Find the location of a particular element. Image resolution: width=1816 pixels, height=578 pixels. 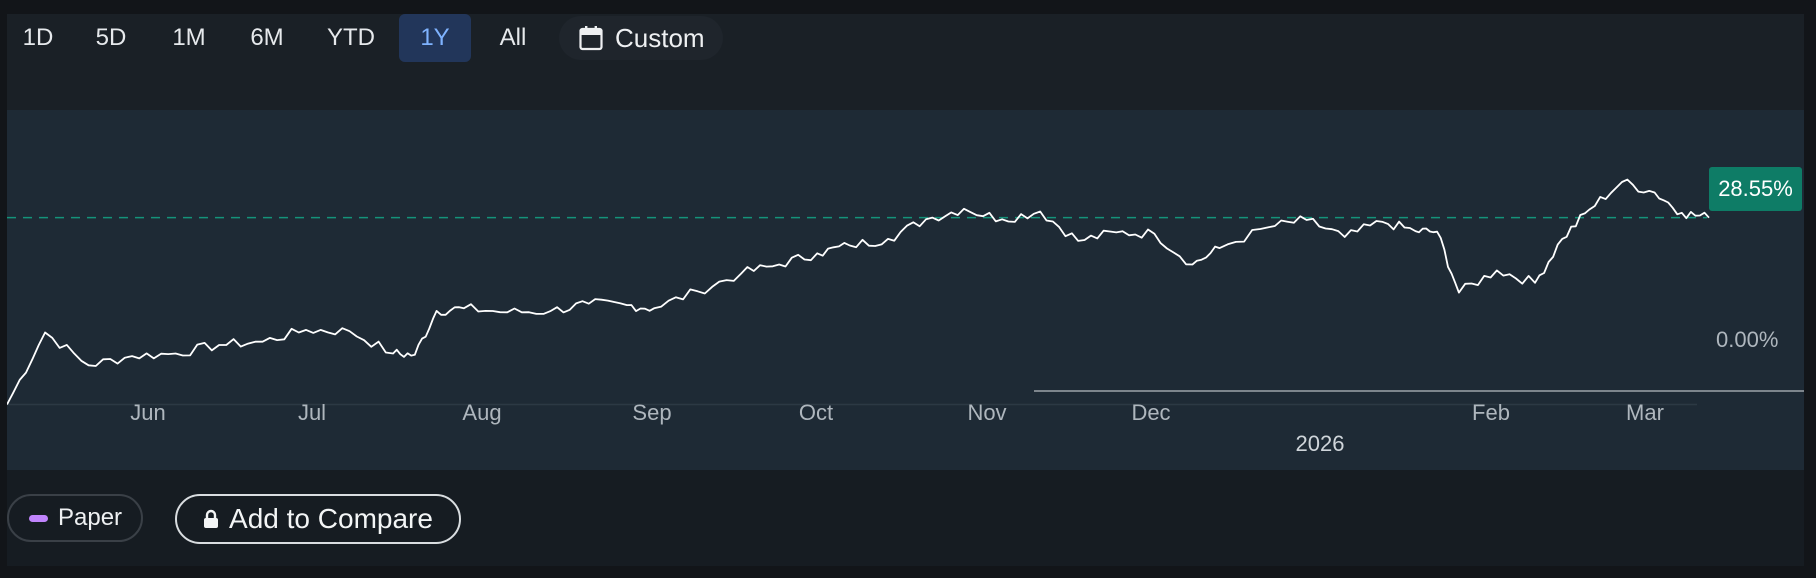

range-5d-button: 5D is located at coordinates (111, 37).